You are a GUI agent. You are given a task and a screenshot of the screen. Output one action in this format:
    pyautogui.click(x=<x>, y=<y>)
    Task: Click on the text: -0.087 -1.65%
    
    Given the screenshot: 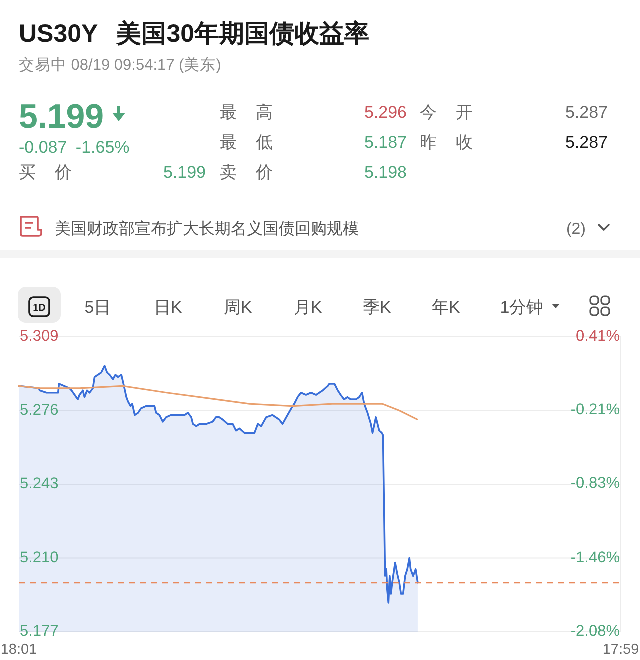 What is the action you would take?
    pyautogui.click(x=74, y=147)
    